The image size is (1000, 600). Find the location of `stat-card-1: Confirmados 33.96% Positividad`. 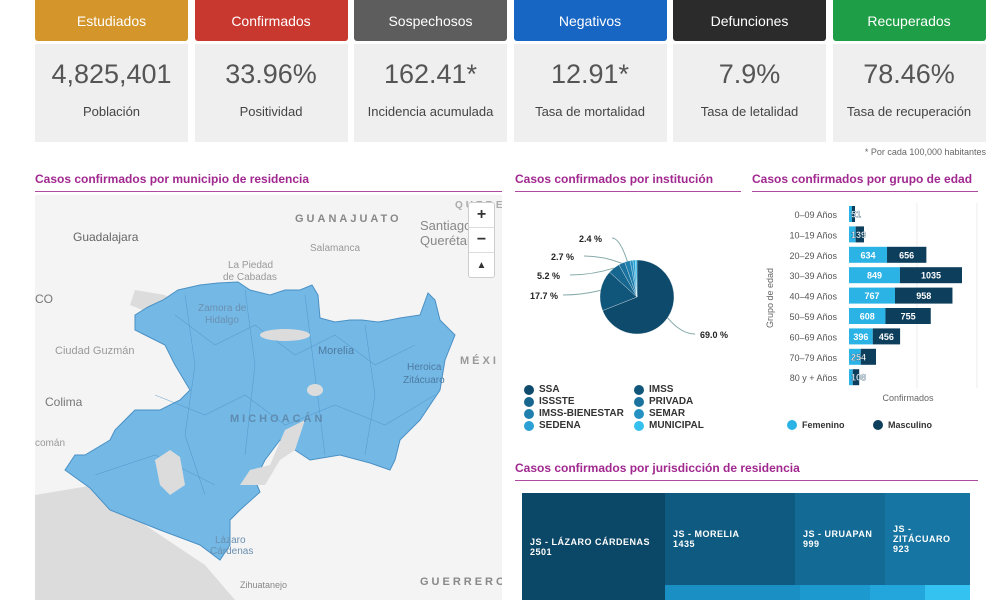

stat-card-1: Confirmados 33.96% Positividad is located at coordinates (271, 71).